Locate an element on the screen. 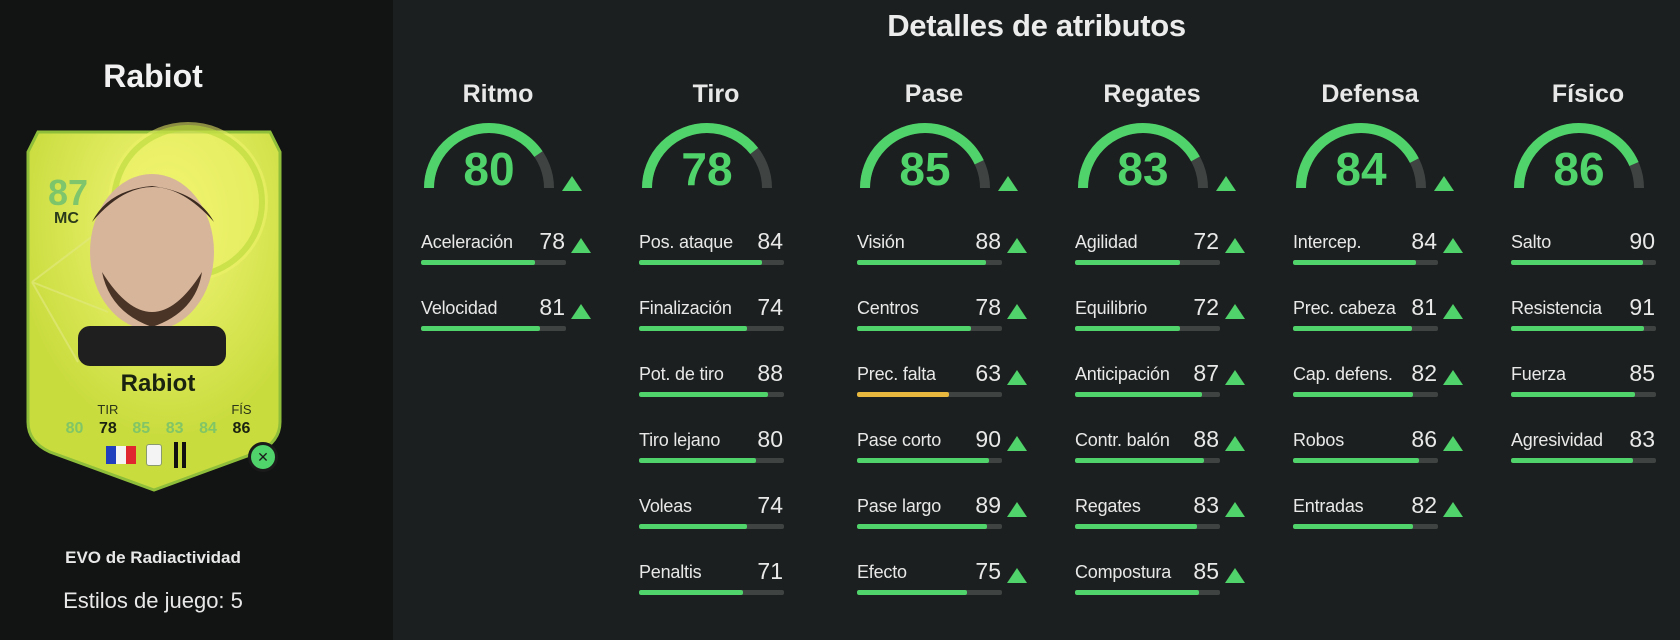  attribute-value: 82 is located at coordinates (1424, 373).